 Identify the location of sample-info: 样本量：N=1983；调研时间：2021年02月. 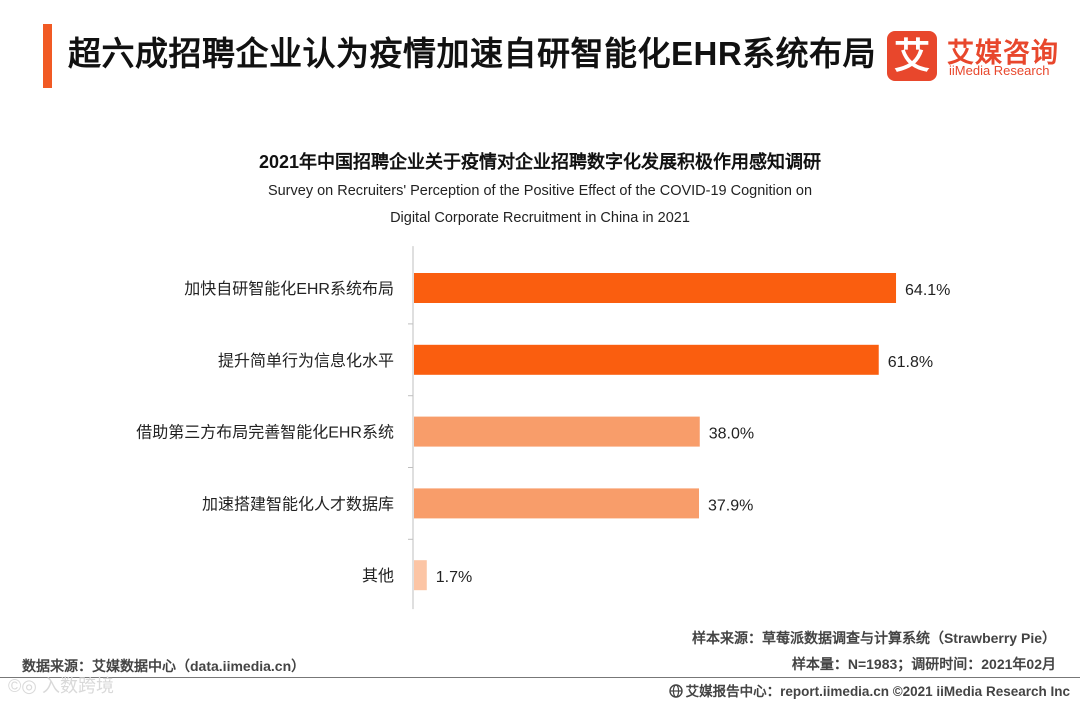
(923, 664).